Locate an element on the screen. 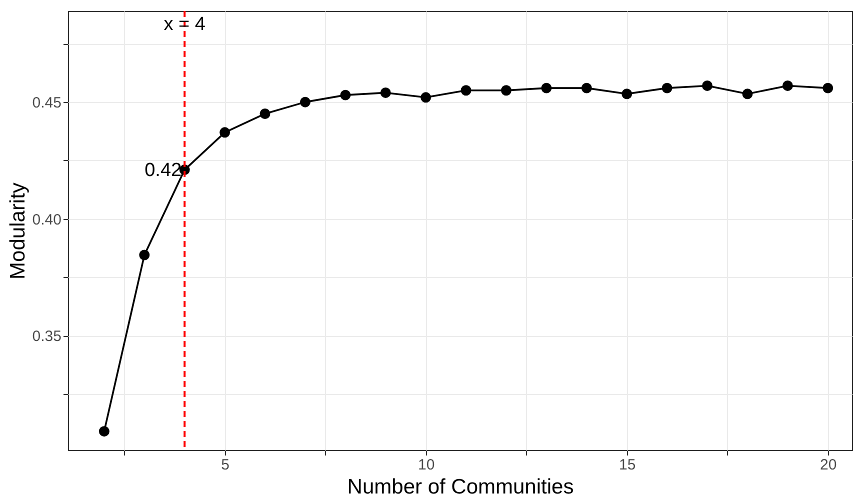  annotation: 0.42 is located at coordinates (163, 170).